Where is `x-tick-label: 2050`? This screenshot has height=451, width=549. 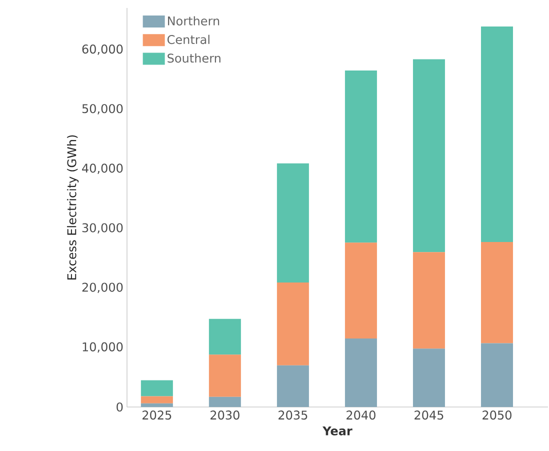 x-tick-label: 2050 is located at coordinates (497, 415).